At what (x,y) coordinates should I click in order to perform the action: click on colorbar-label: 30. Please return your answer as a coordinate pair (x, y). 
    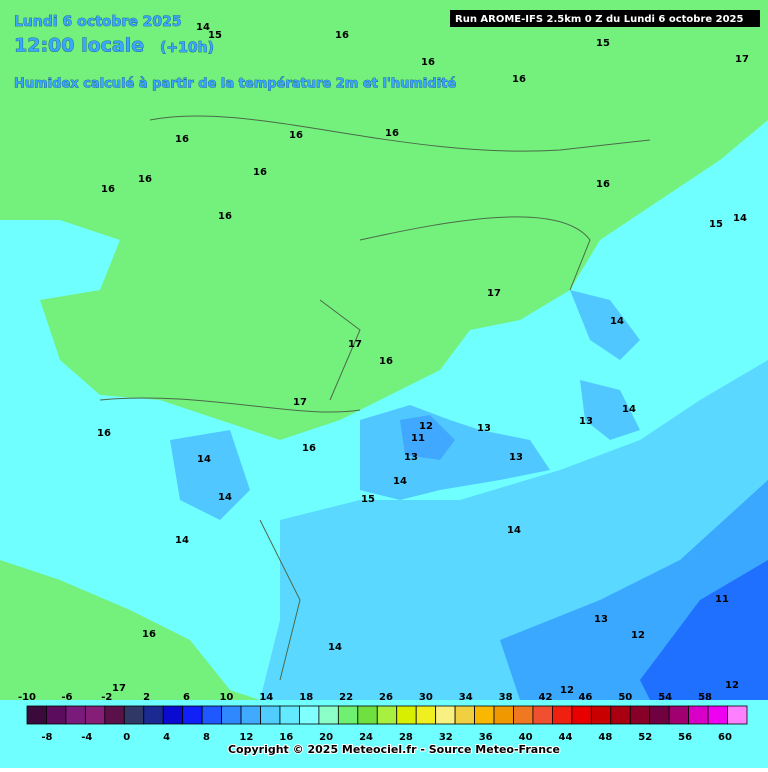
    Looking at the image, I should click on (426, 697).